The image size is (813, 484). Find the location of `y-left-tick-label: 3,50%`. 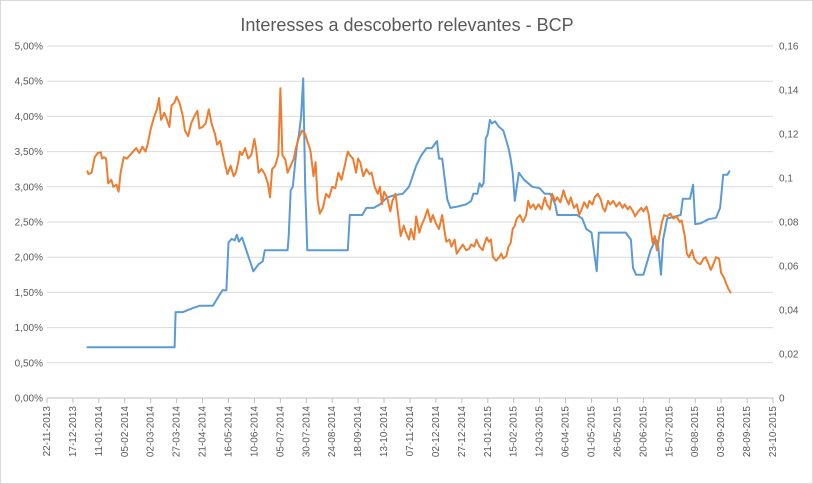

y-left-tick-label: 3,50% is located at coordinates (29, 152).